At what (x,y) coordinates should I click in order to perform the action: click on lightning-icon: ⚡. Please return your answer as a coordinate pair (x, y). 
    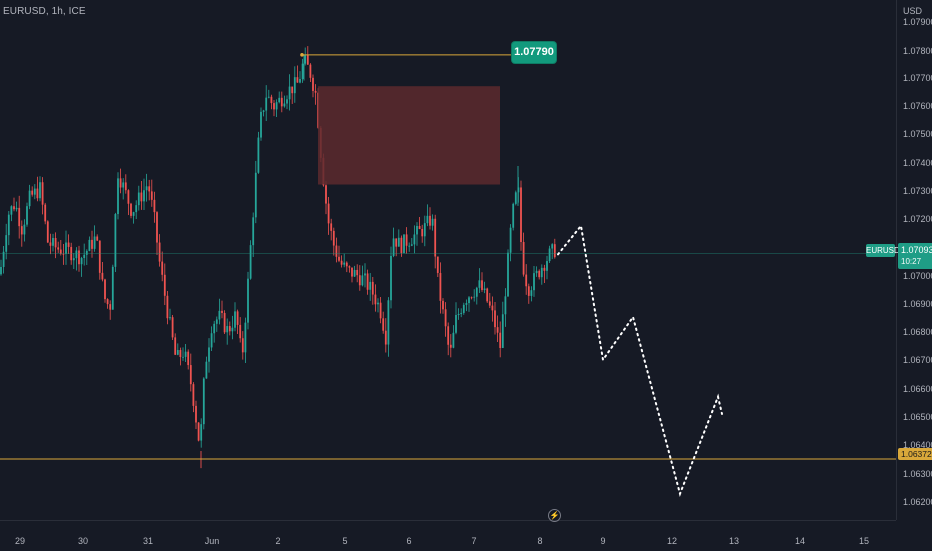
    Looking at the image, I should click on (554, 515).